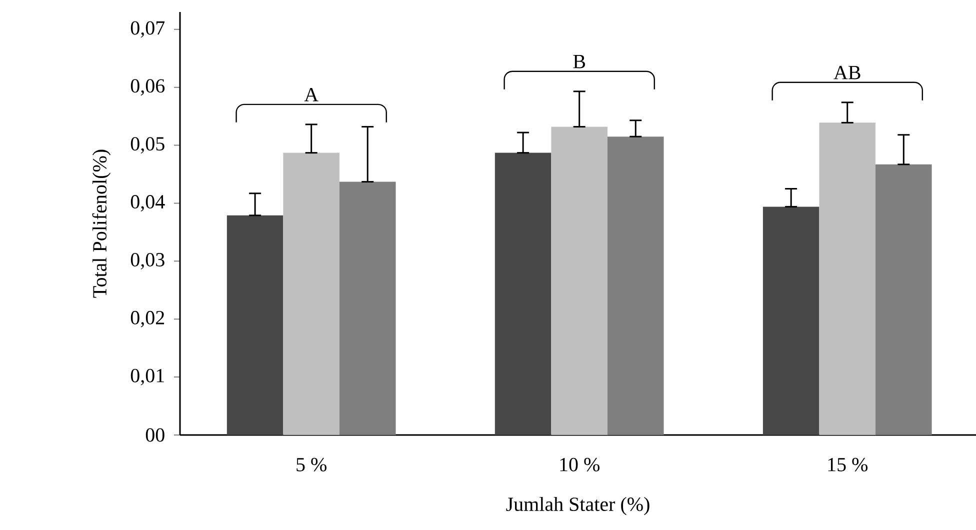 The width and height of the screenshot is (976, 530). I want to click on y-axis-title: Total Polifenol(%), so click(101, 224).